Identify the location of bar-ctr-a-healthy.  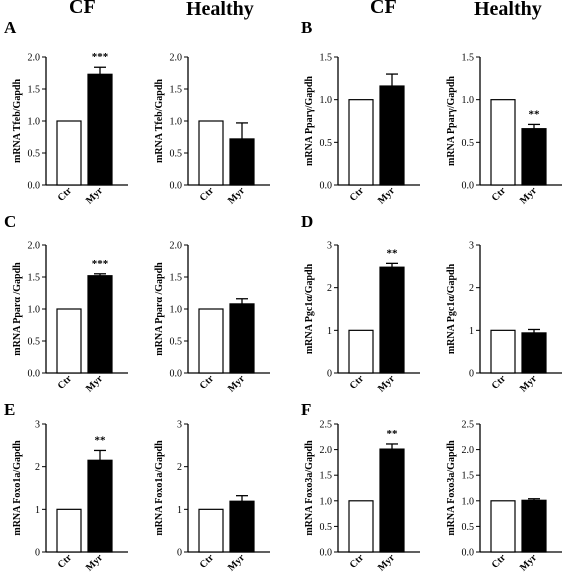
(211, 153).